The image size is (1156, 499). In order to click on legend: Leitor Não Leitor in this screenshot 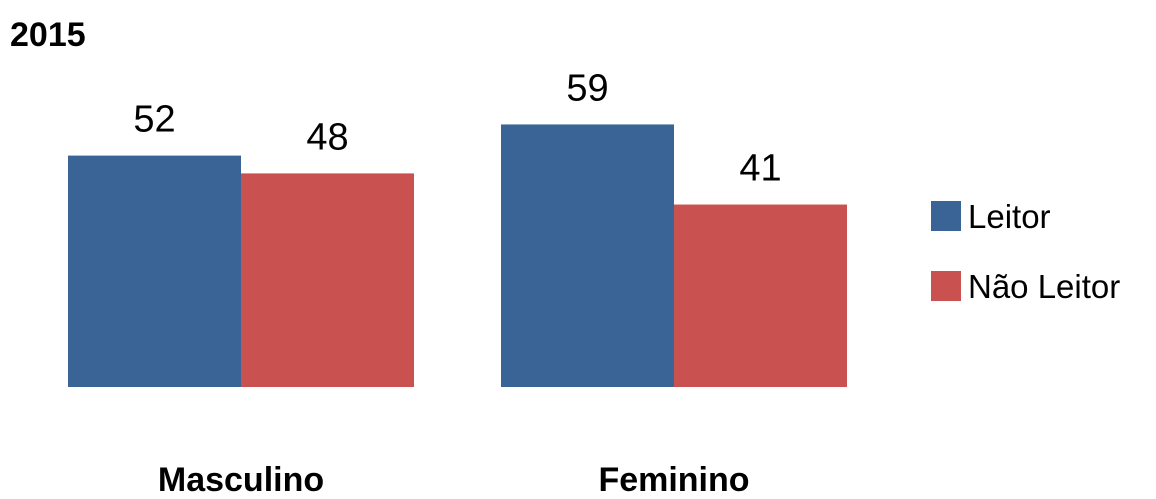, I will do `click(1025, 251)`.